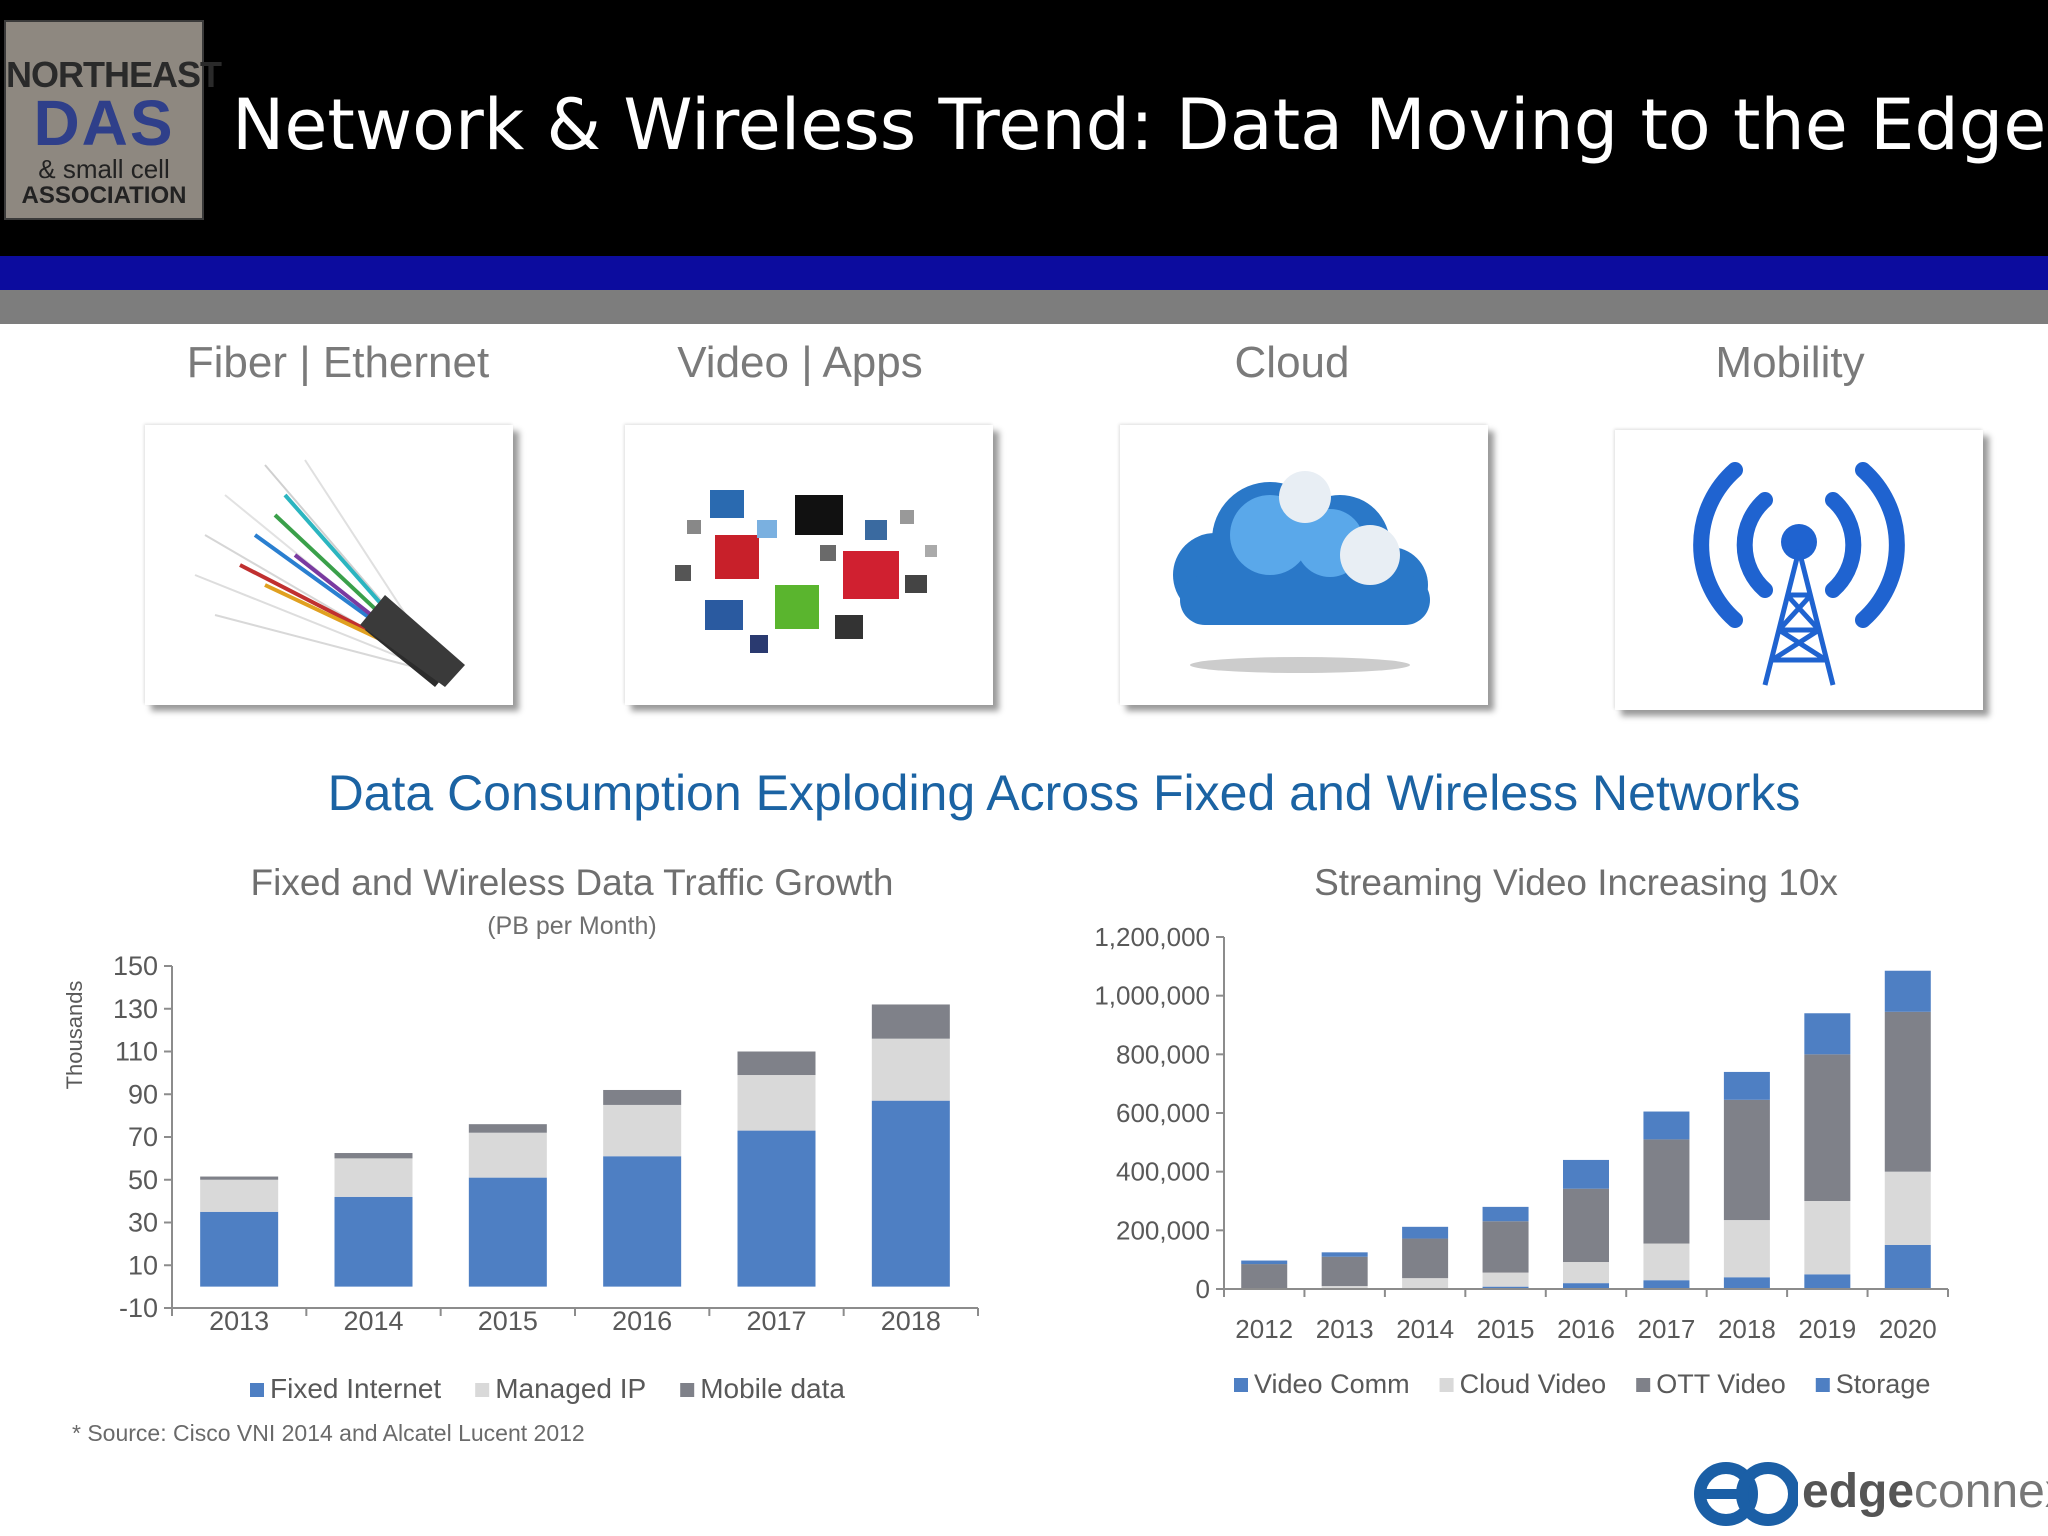  What do you see at coordinates (239, 1195) in the screenshot?
I see `chart1-bar-2013-s1` at bounding box center [239, 1195].